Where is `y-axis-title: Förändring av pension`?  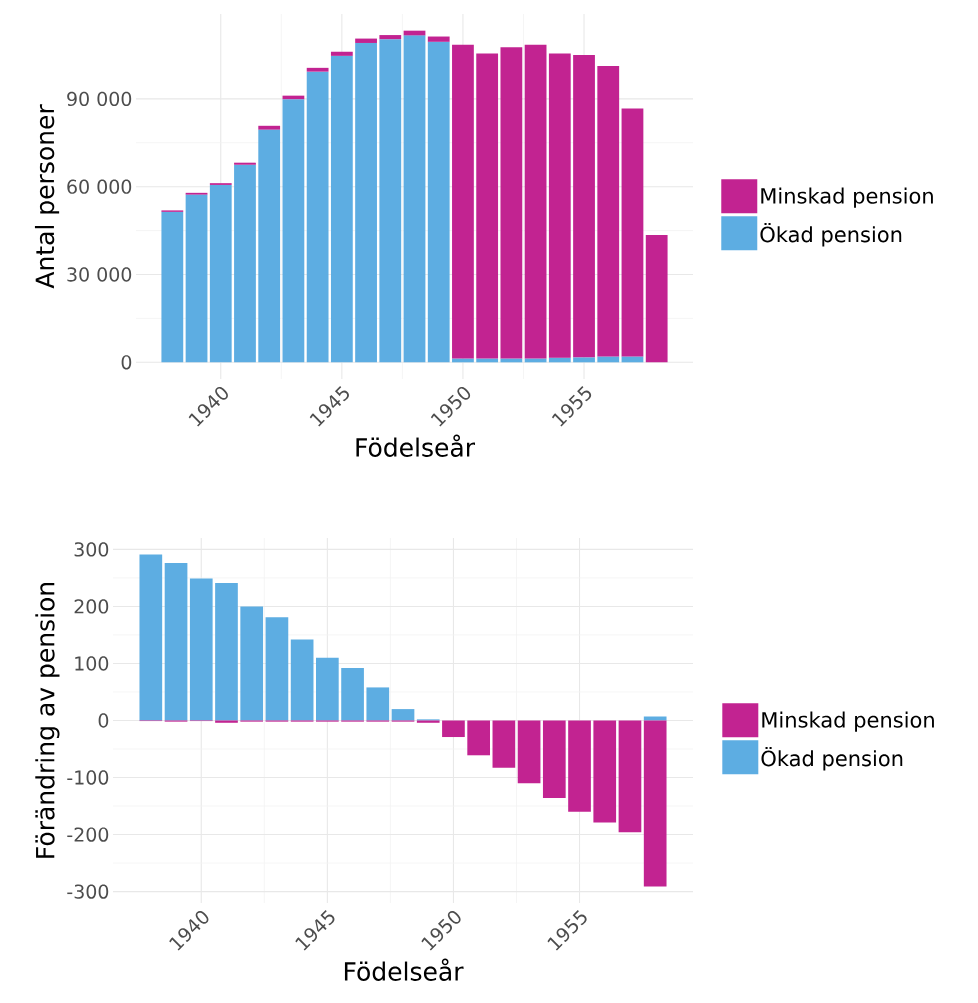 y-axis-title: Förändring av pension is located at coordinates (47, 720).